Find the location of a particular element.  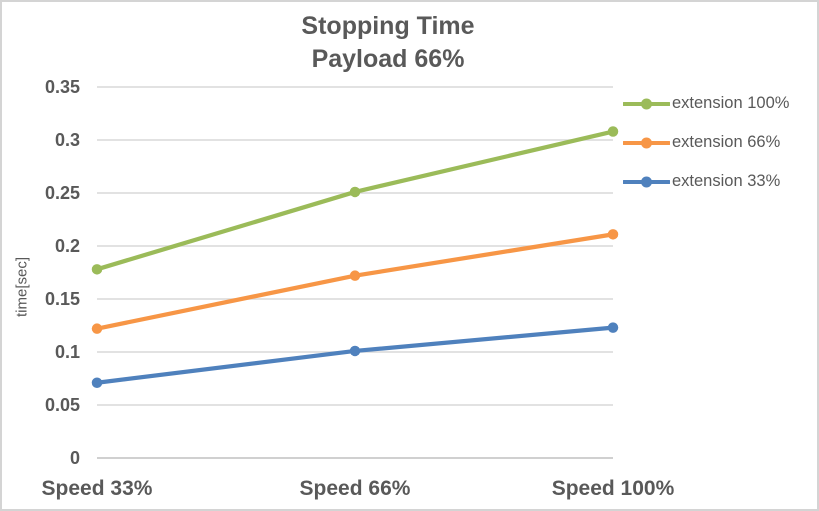

y-tick-label-0.3: 0.3 is located at coordinates (67, 140).